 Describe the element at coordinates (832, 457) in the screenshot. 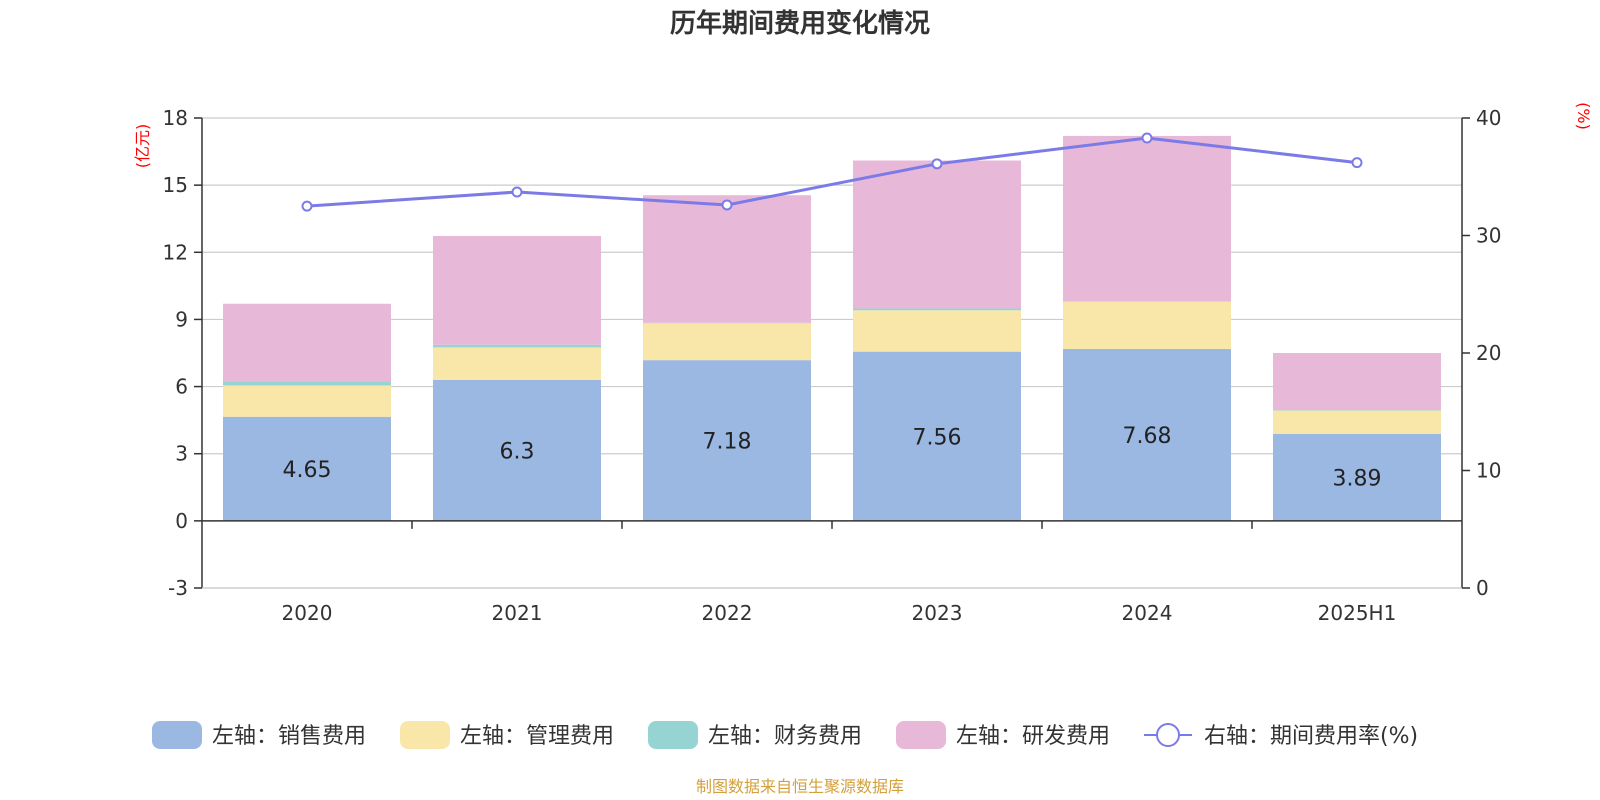

I see `data-labels: 4.65 6.3 7.18 7.56 7.68 3.89` at that location.